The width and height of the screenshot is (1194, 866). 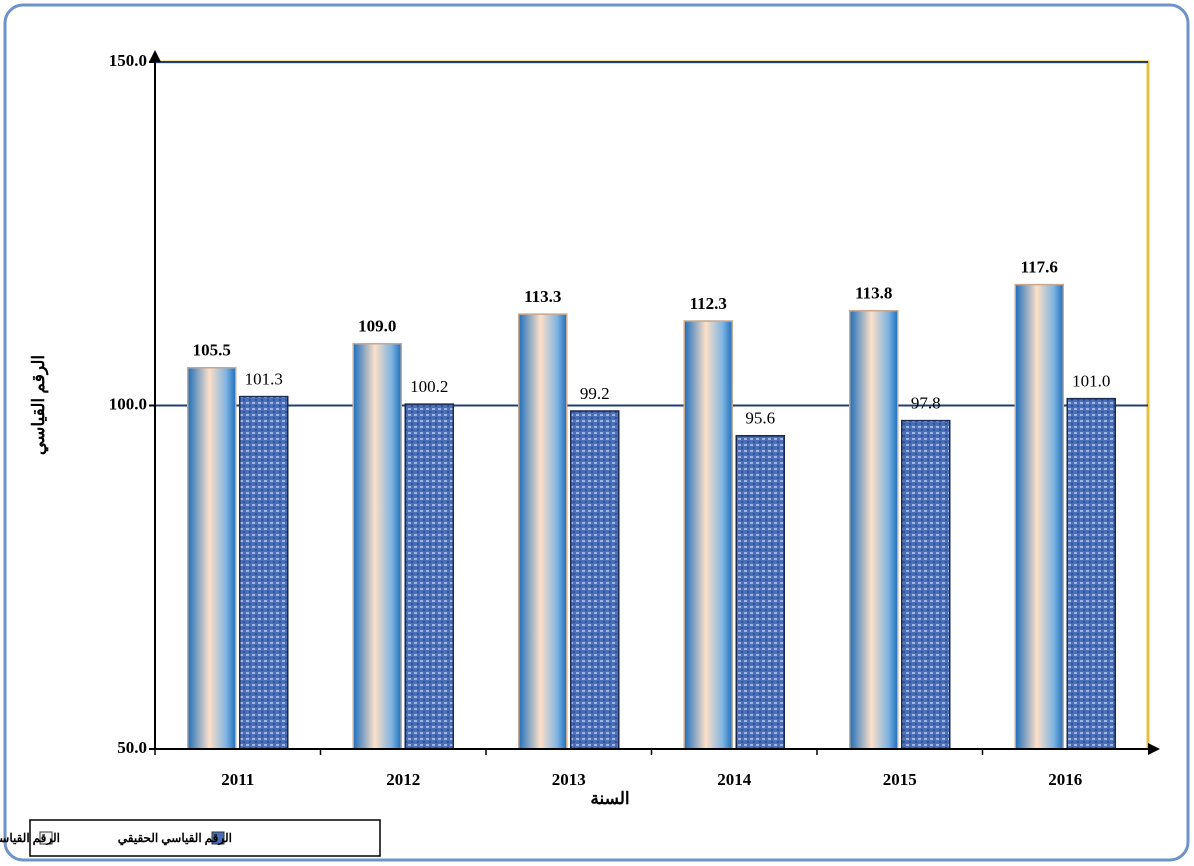 I want to click on legend-box, so click(x=205, y=838).